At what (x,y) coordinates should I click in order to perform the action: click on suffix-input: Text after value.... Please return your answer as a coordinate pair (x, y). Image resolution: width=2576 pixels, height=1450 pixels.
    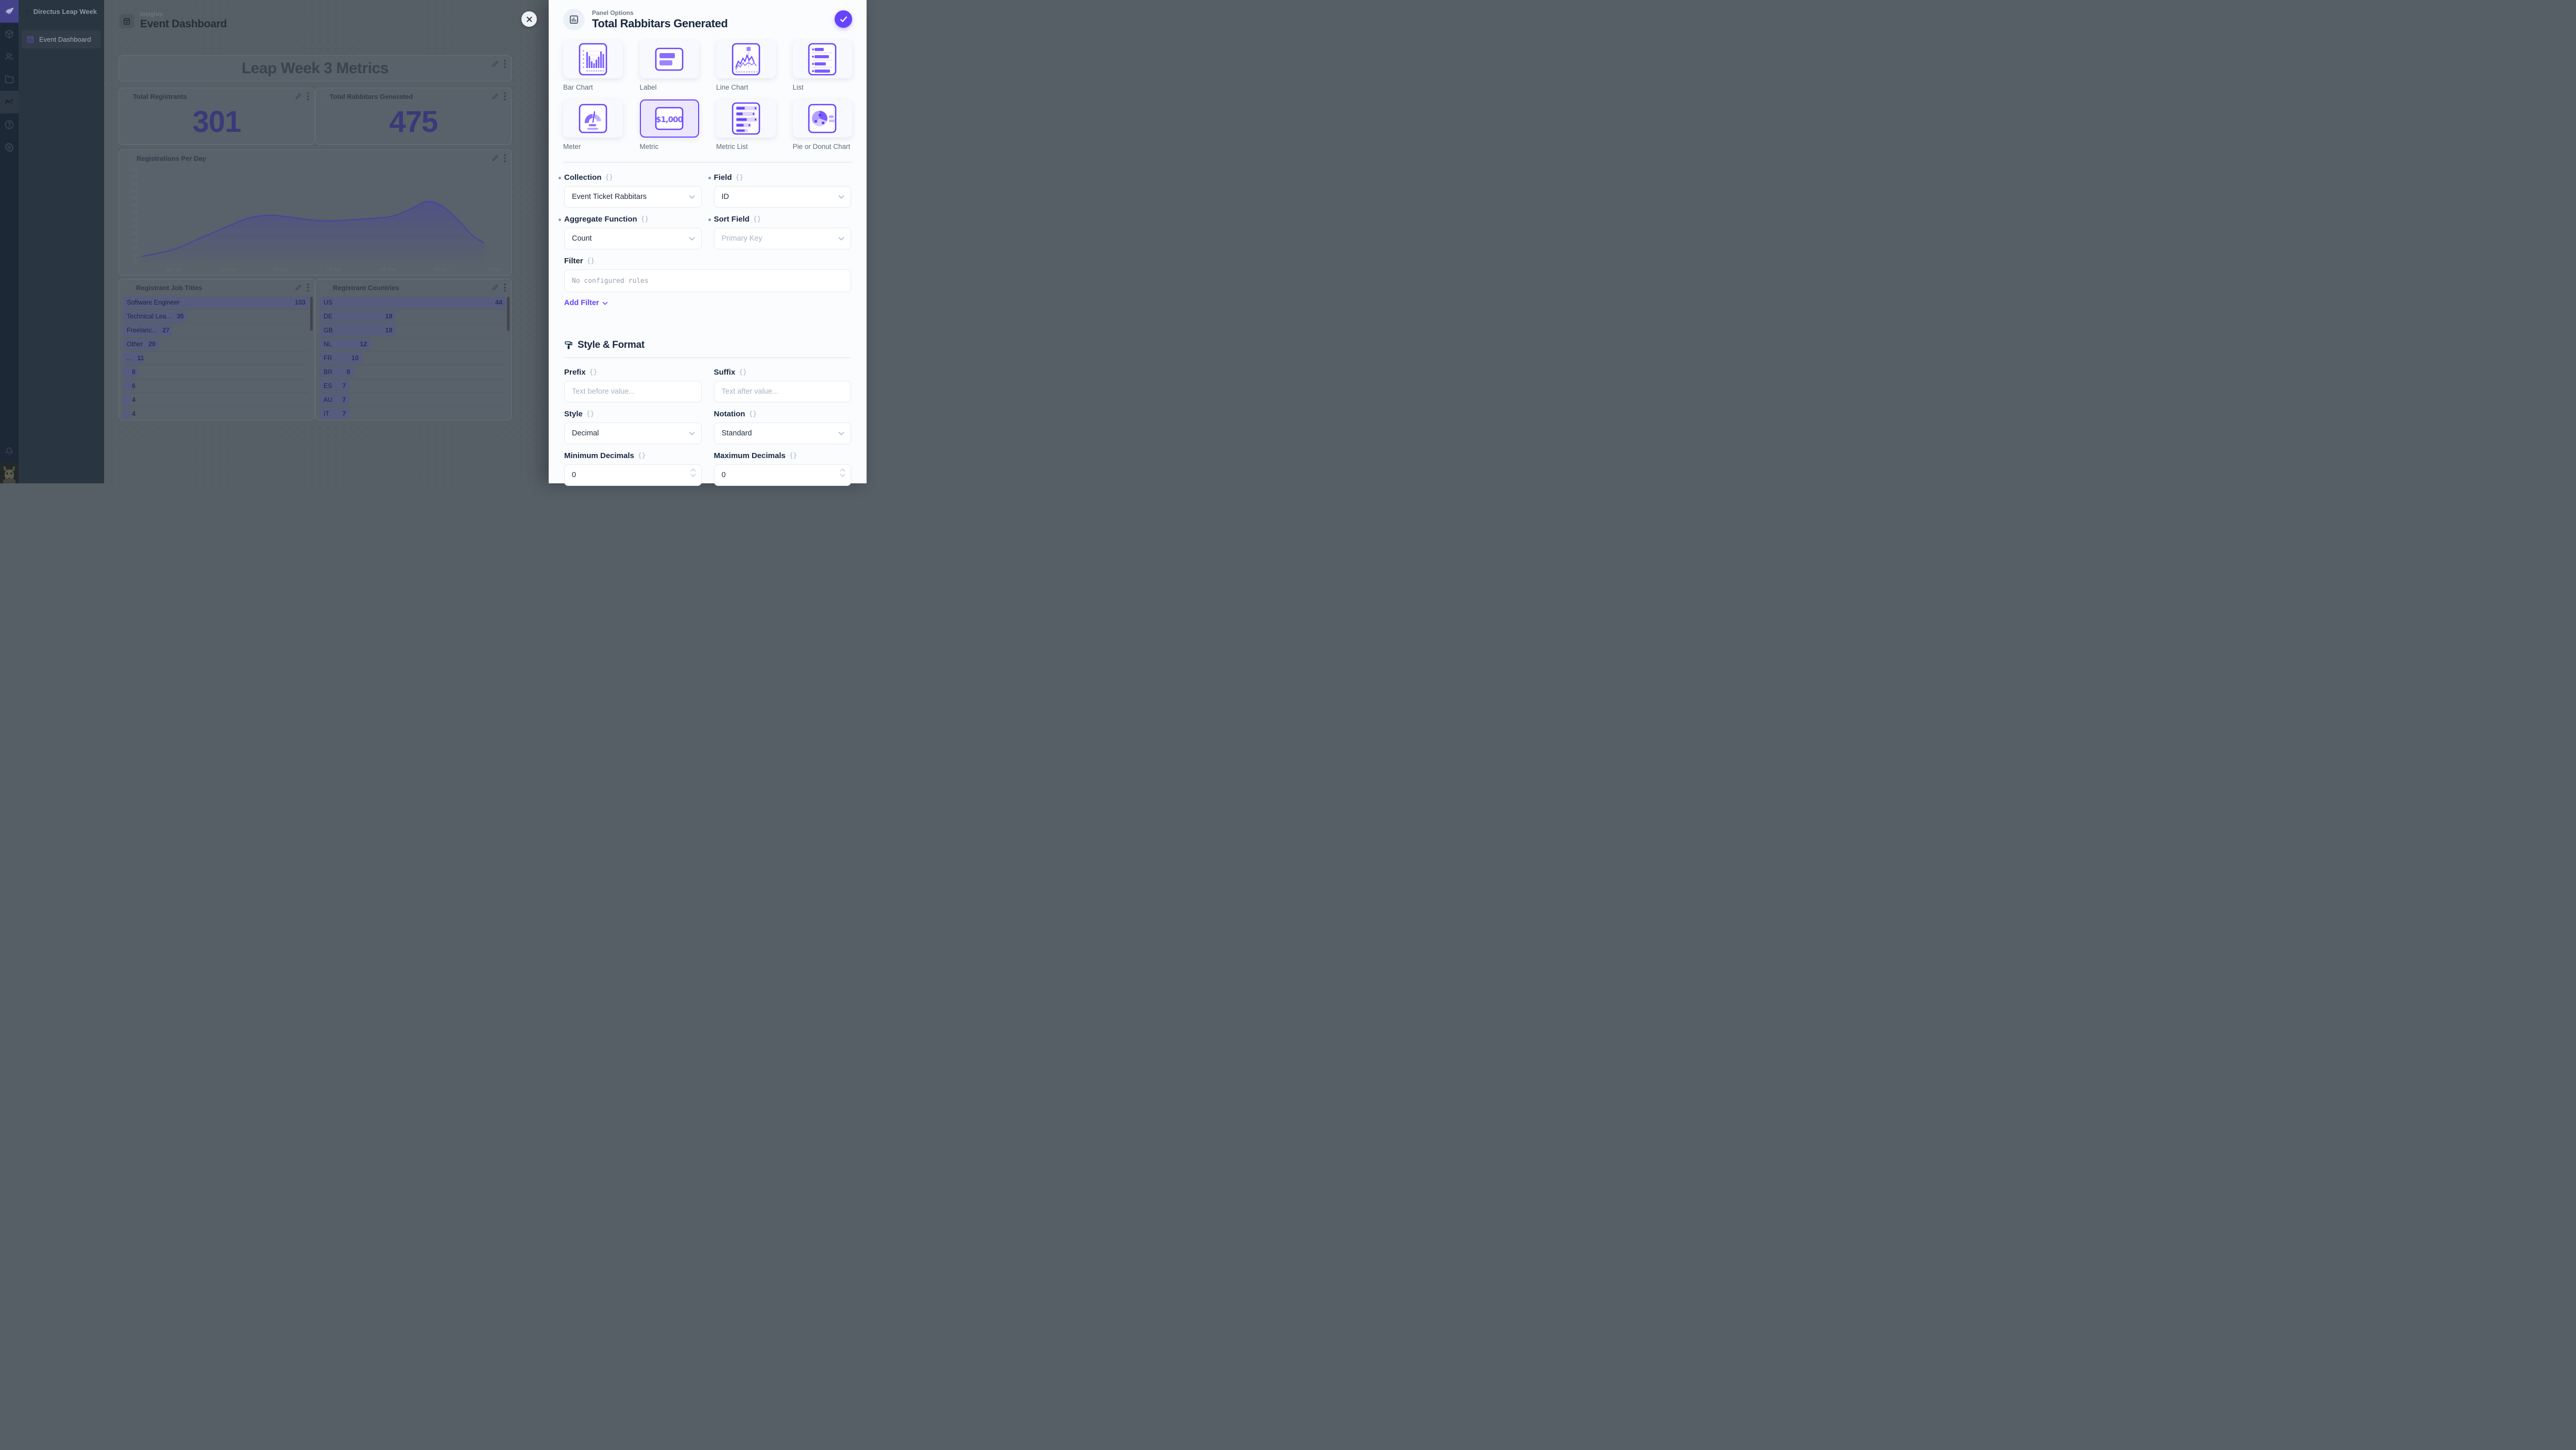
    Looking at the image, I should click on (782, 391).